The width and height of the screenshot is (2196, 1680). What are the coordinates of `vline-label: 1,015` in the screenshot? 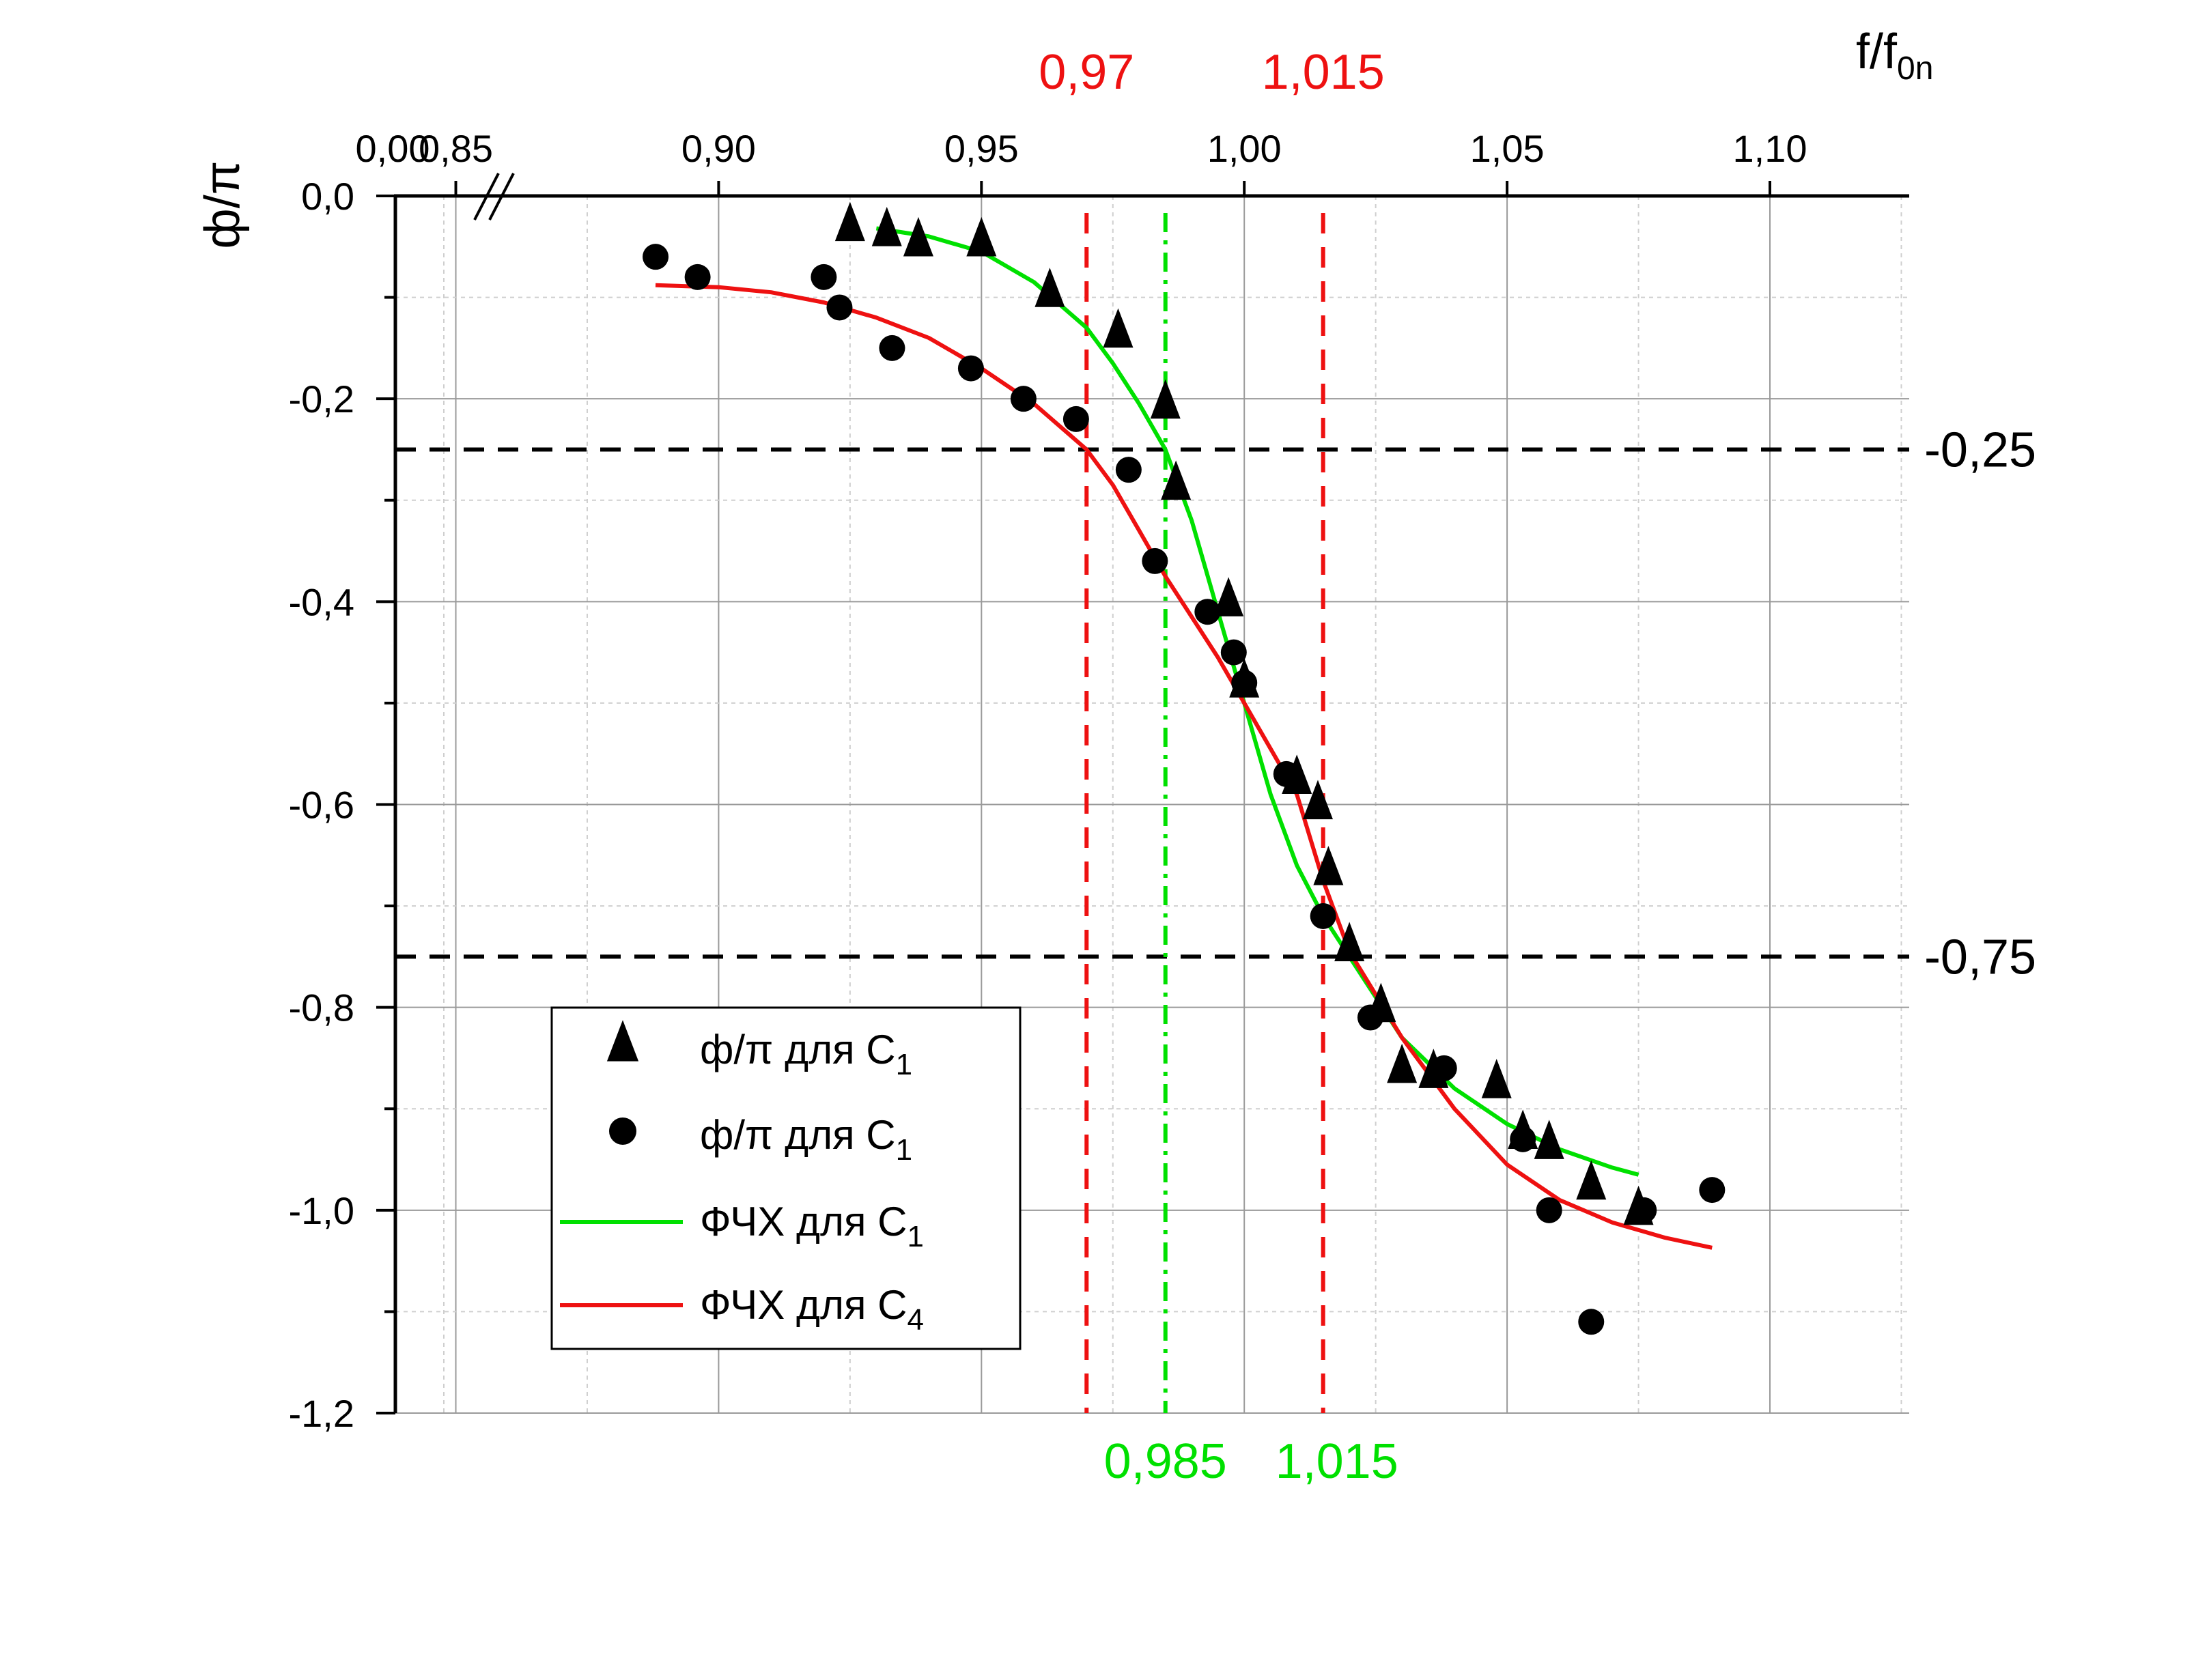 It's located at (1324, 72).